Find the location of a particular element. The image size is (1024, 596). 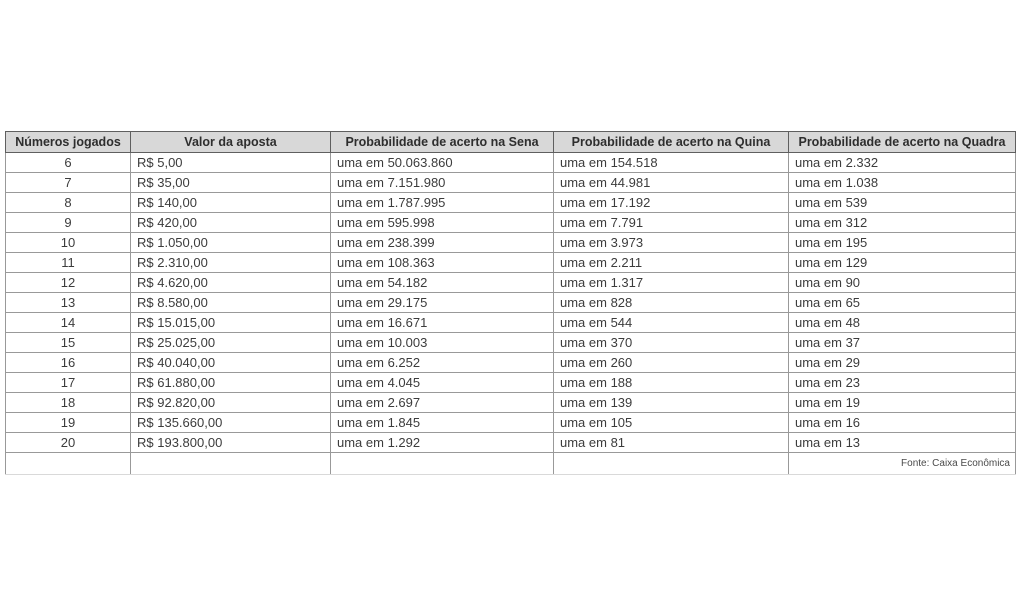

table-cell: R$ 4.620,00 is located at coordinates (230, 282).